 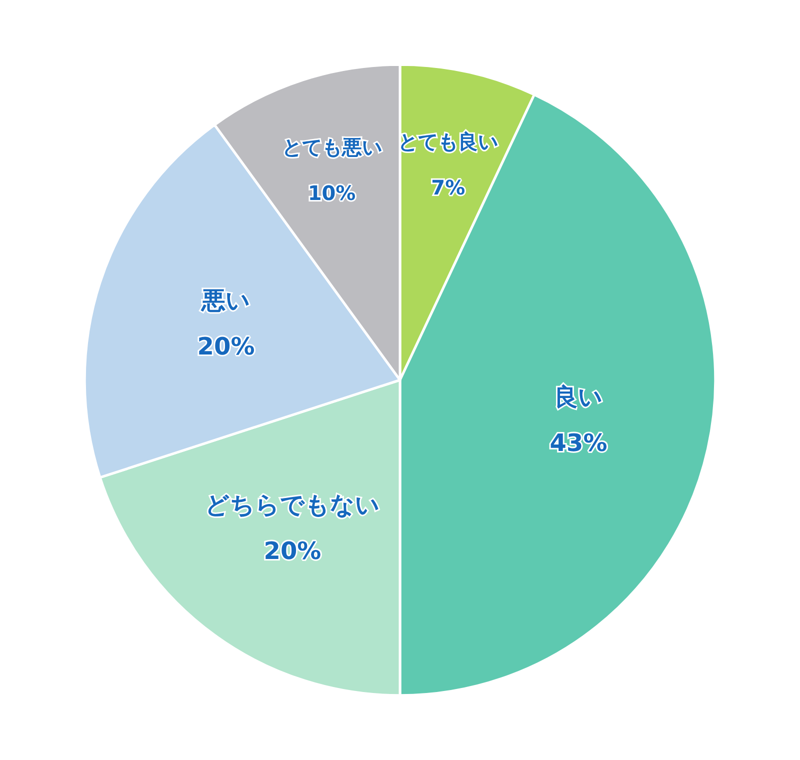 I want to click on data-label: 43%, so click(x=579, y=442).